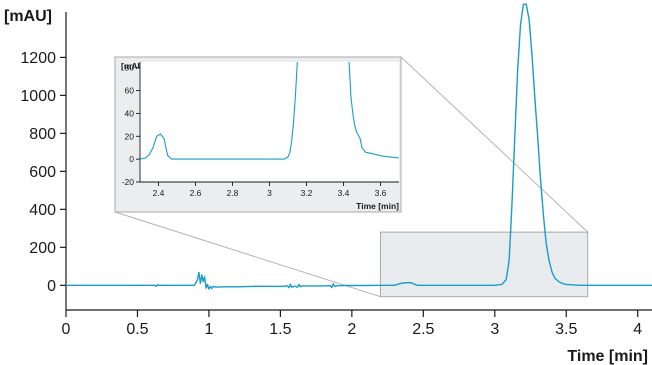 The width and height of the screenshot is (652, 365). What do you see at coordinates (344, 193) in the screenshot?
I see `inset-x-tick-label: 3.4` at bounding box center [344, 193].